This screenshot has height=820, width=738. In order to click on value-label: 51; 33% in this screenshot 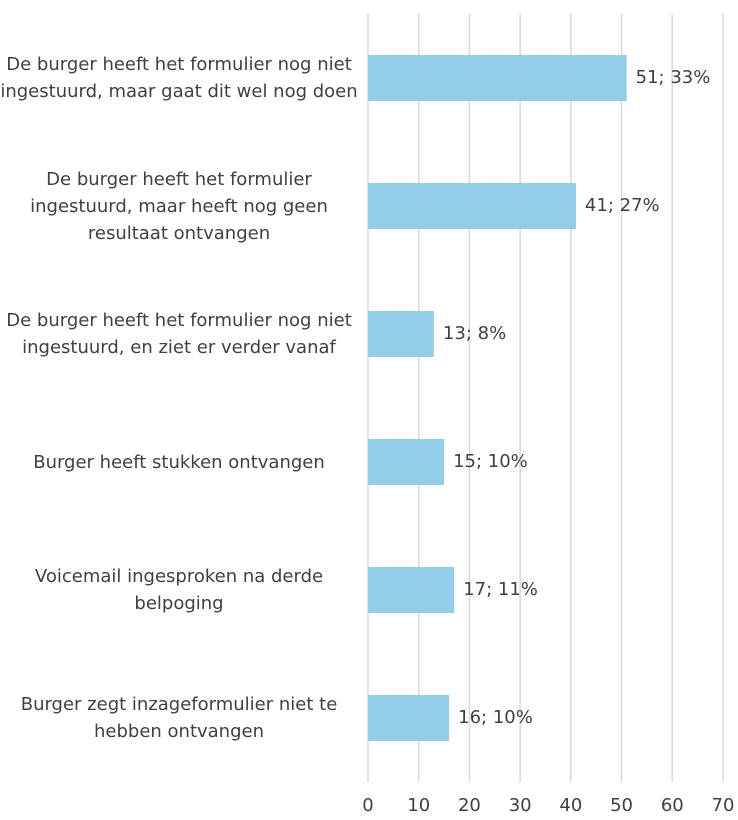, I will do `click(673, 77)`.